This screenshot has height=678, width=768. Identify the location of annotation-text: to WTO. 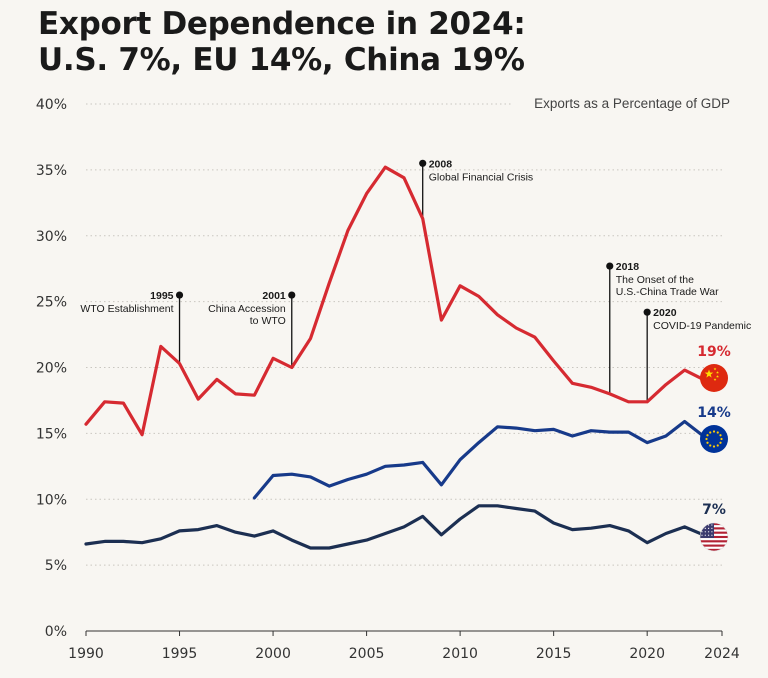
(268, 321).